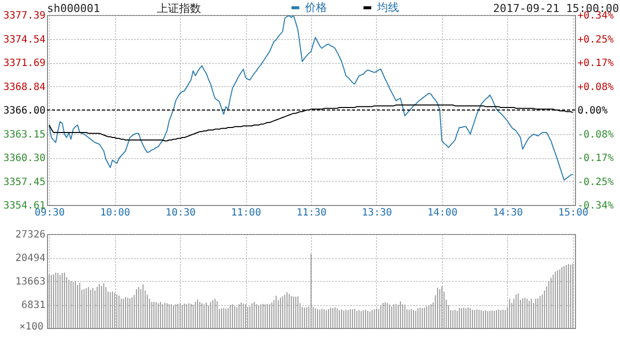 The image size is (620, 338). I want to click on y-tick-label: 3374.54, so click(24, 40).